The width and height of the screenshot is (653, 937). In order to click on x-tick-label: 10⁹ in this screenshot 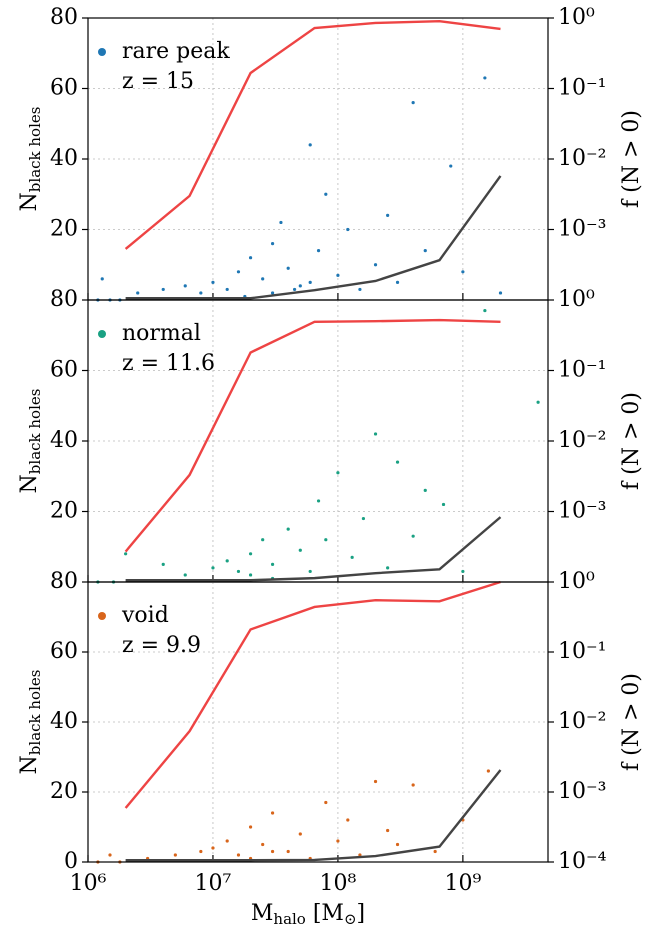, I will do `click(462, 883)`.